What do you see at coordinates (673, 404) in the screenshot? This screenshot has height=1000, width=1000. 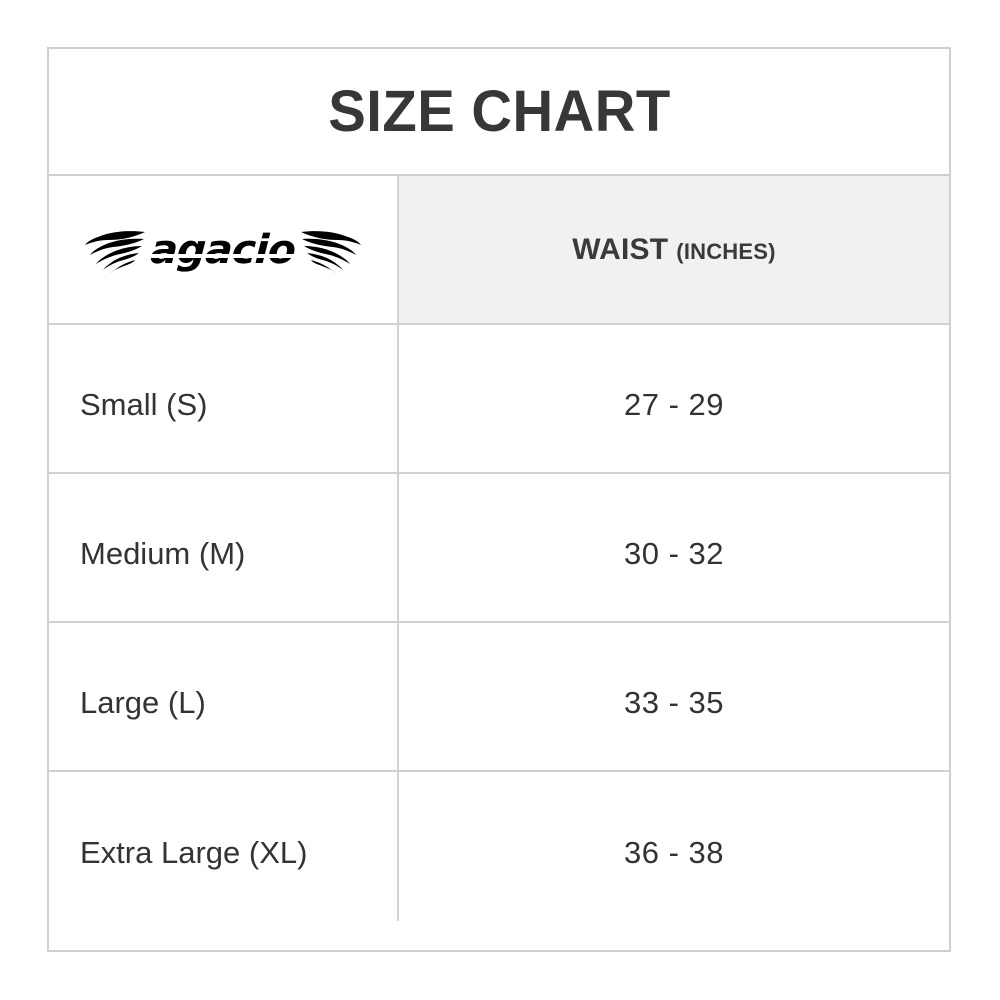 I see `waist-value: 27 - 29` at bounding box center [673, 404].